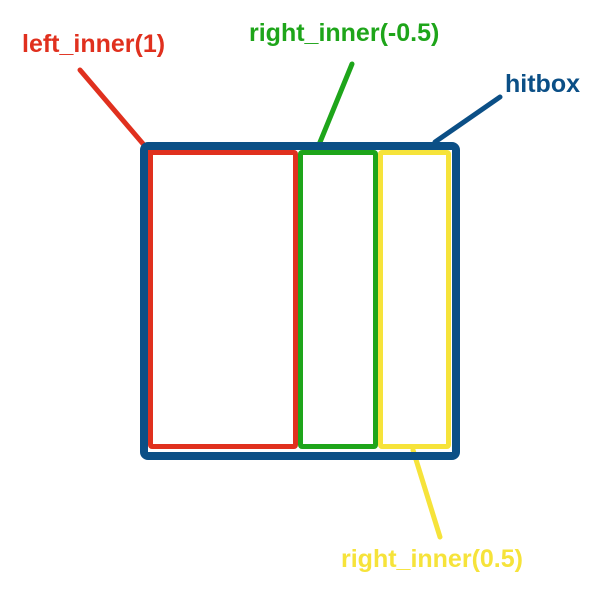 The height and width of the screenshot is (600, 600). Describe the element at coordinates (94, 44) in the screenshot. I see `left-inner-label: left_inner(1)` at that location.